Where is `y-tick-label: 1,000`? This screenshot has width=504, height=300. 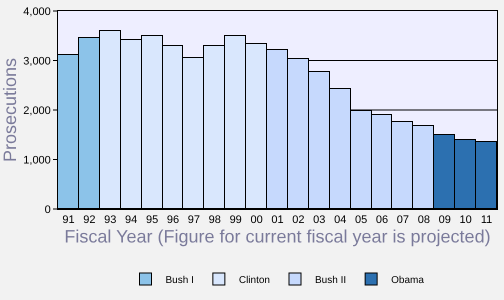 y-tick-label: 1,000 is located at coordinates (37, 160).